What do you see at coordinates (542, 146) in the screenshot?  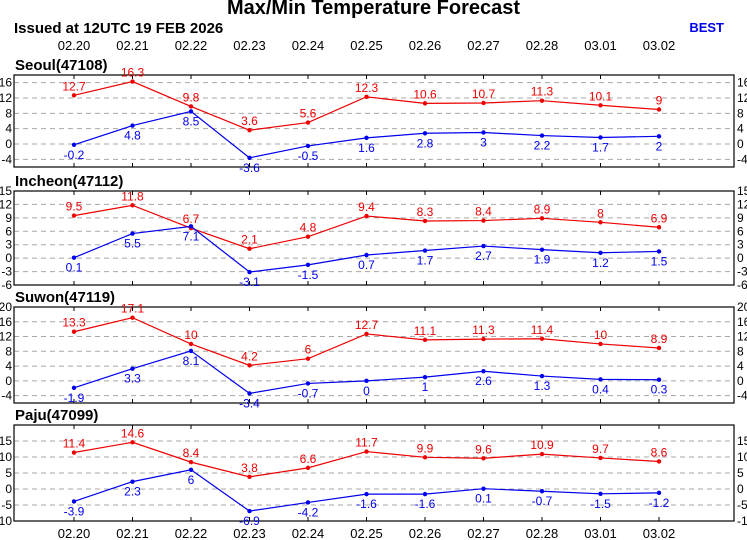 I see `min-temp-label: 2.2` at bounding box center [542, 146].